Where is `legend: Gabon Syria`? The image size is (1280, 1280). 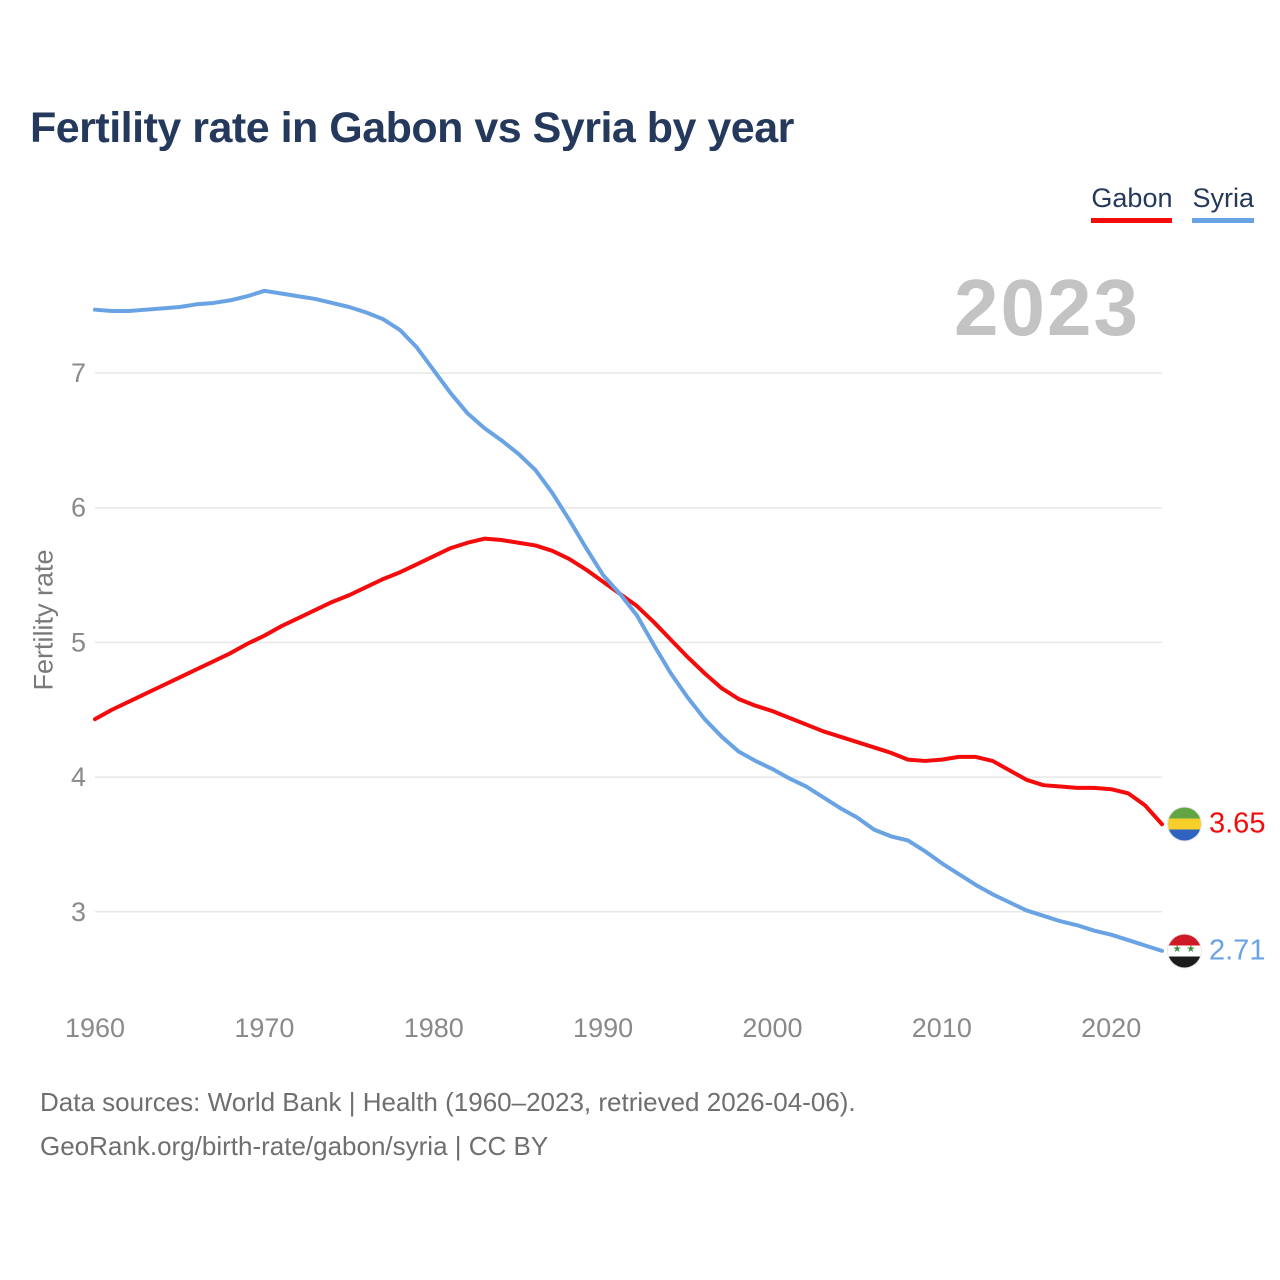
legend: Gabon Syria is located at coordinates (1172, 203).